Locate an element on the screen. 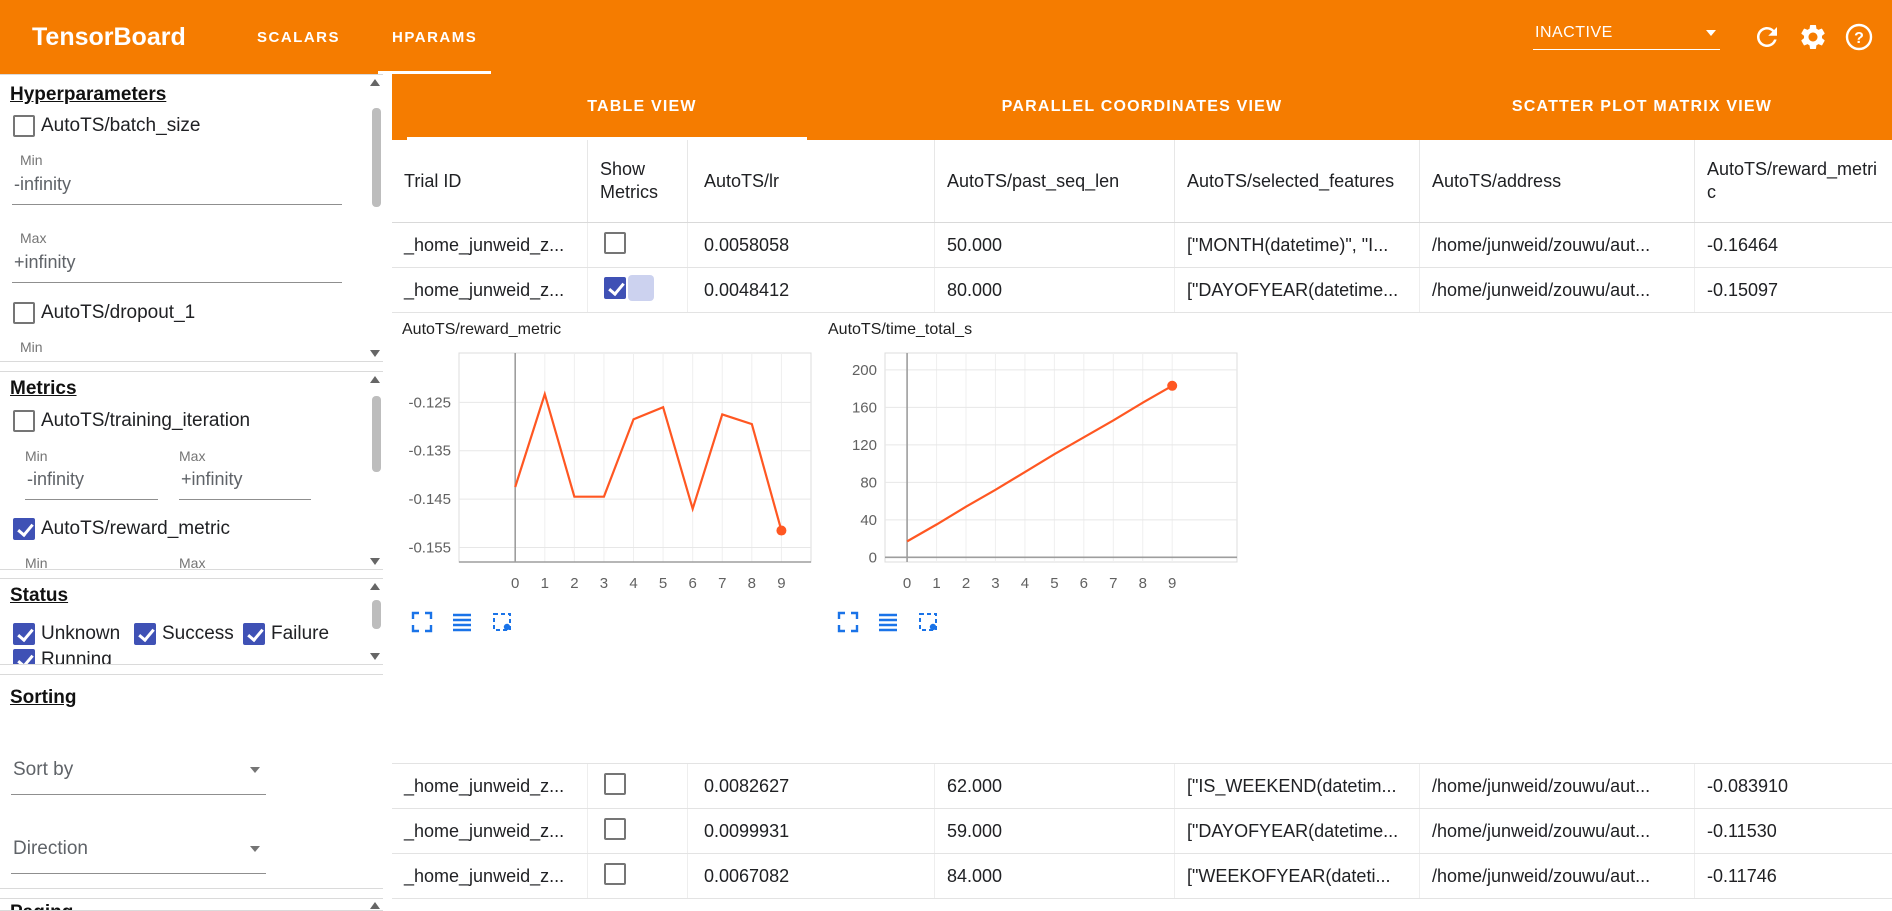 Image resolution: width=1892 pixels, height=911 pixels. svg-text: 8 is located at coordinates (1143, 583).